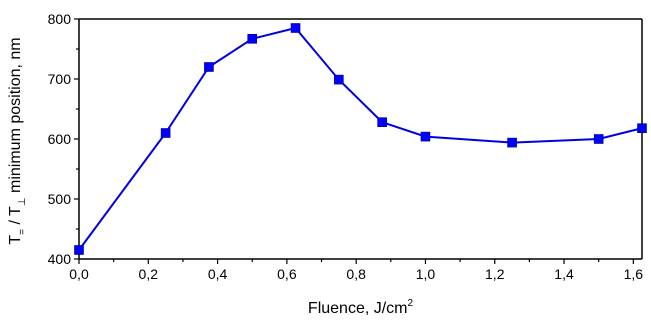 The image size is (651, 321). I want to click on y-tick-label: 700, so click(60, 79).